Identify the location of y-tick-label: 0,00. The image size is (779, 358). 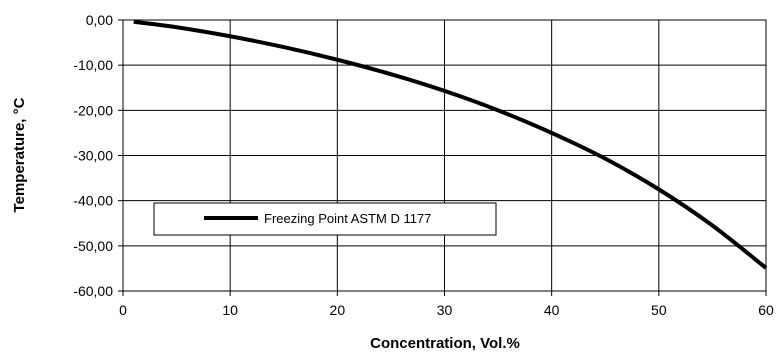
(99, 20).